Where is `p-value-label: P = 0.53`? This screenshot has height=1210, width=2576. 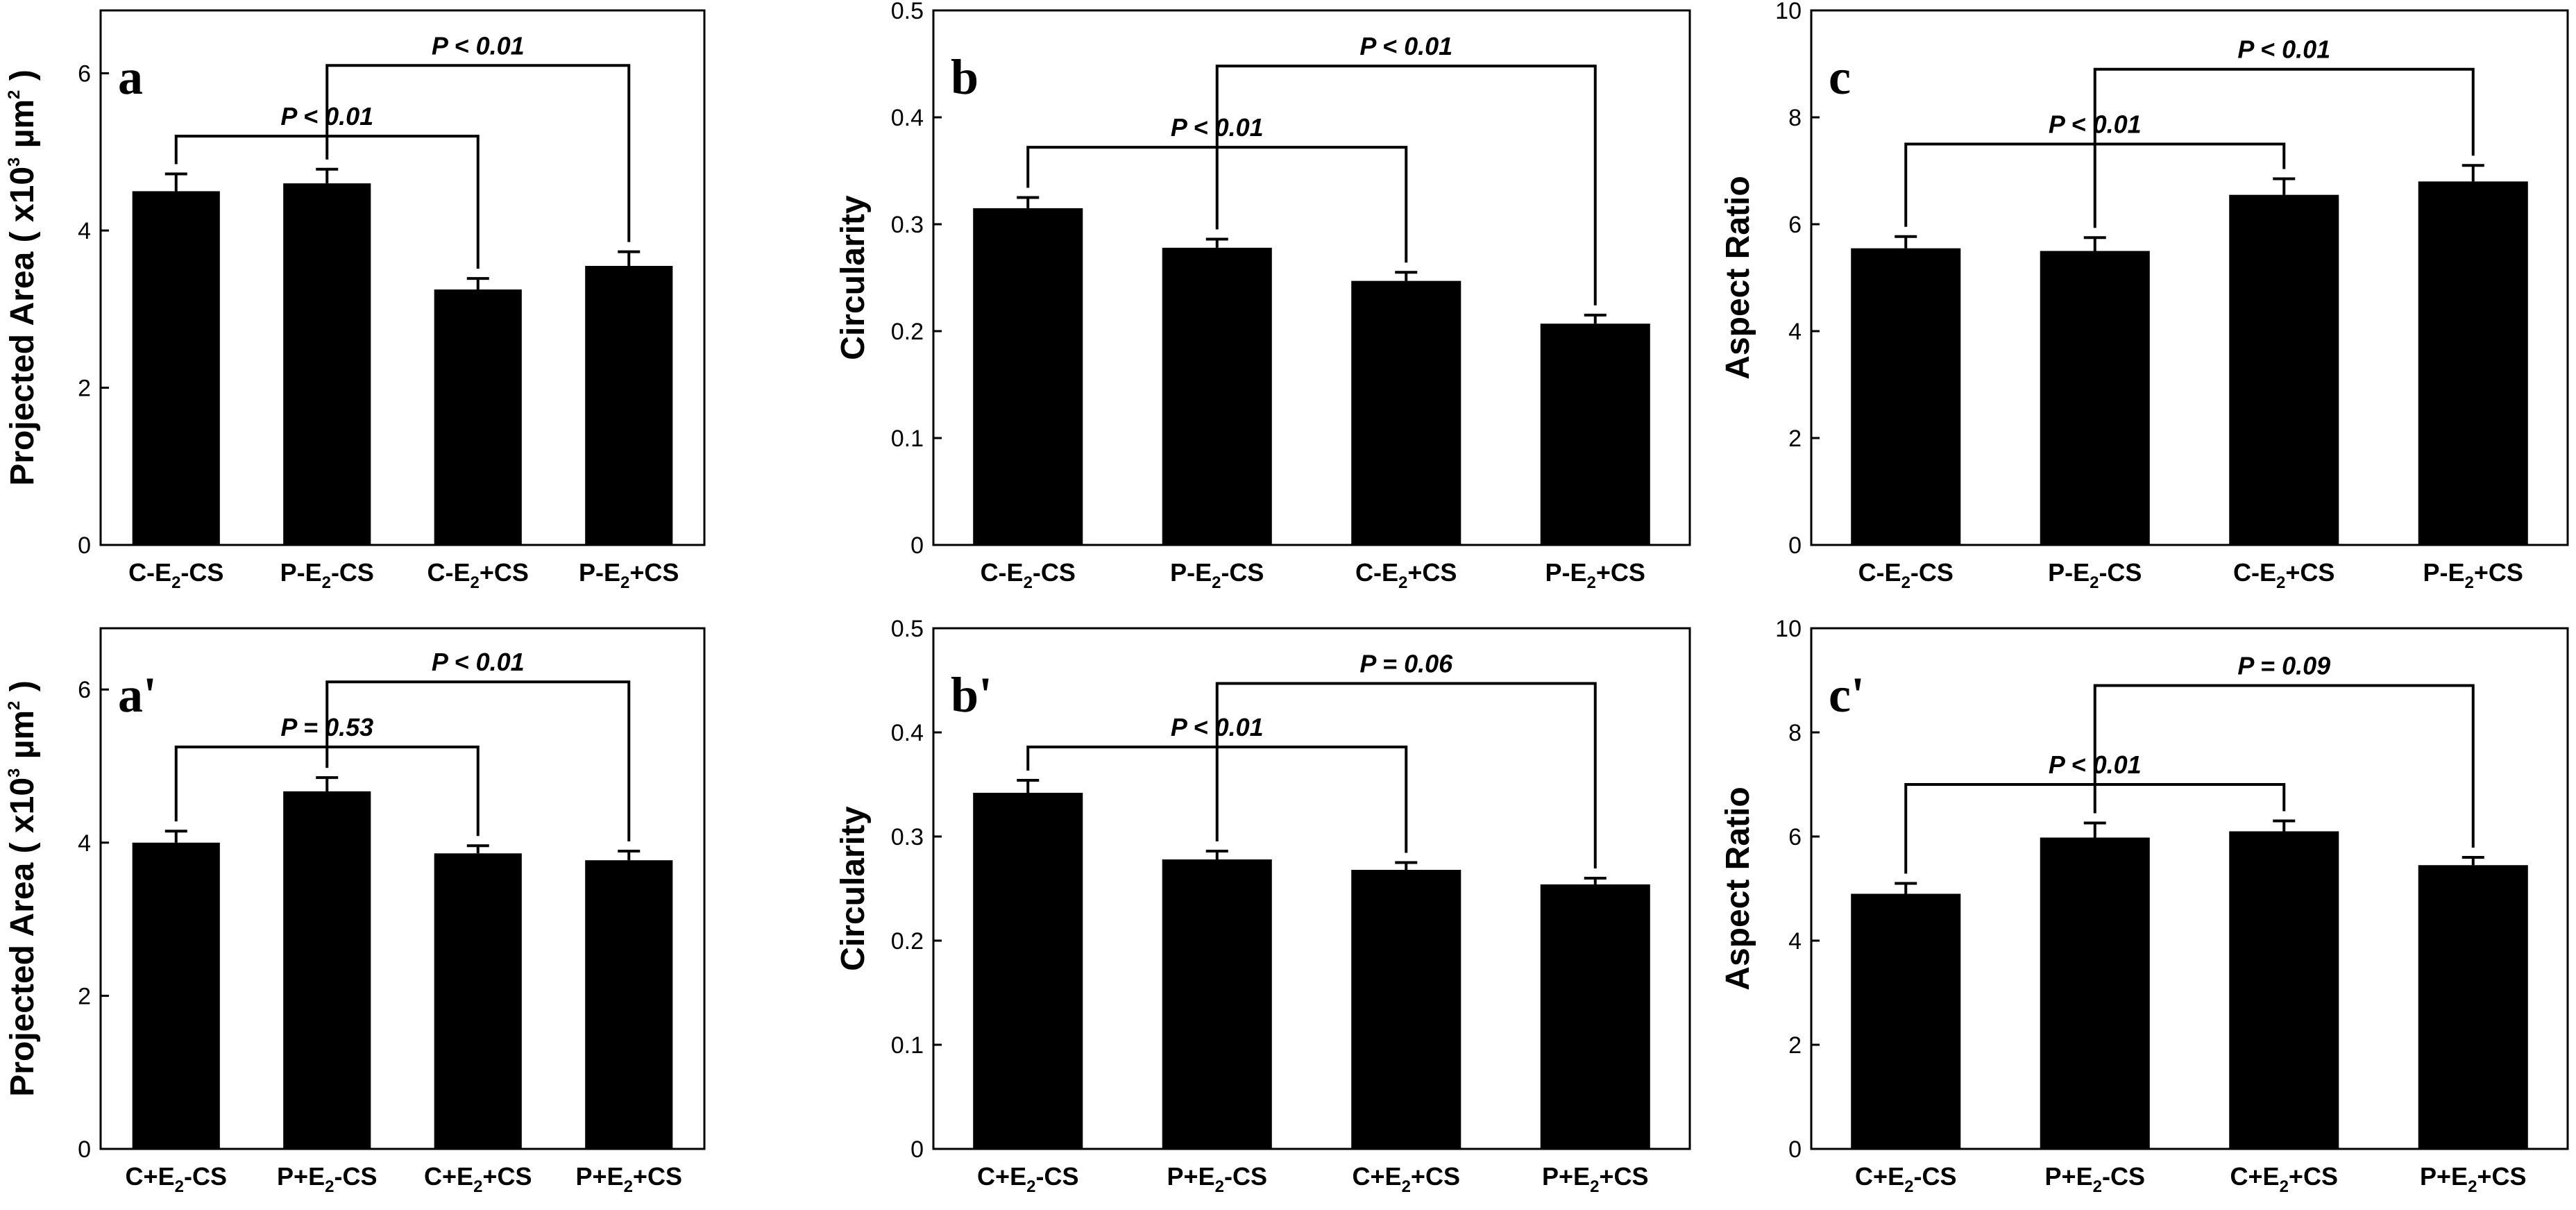 p-value-label: P = 0.53 is located at coordinates (327, 727).